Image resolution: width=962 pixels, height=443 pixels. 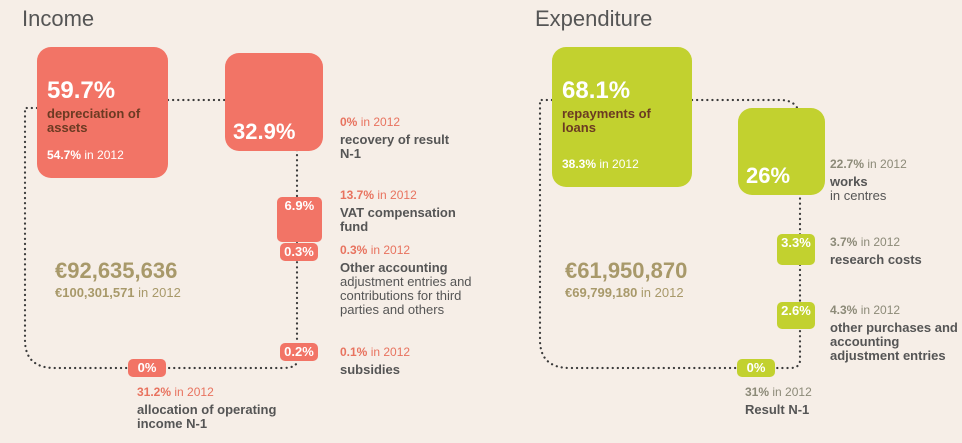 What do you see at coordinates (349, 122) in the screenshot?
I see `previous-value: 0%` at bounding box center [349, 122].